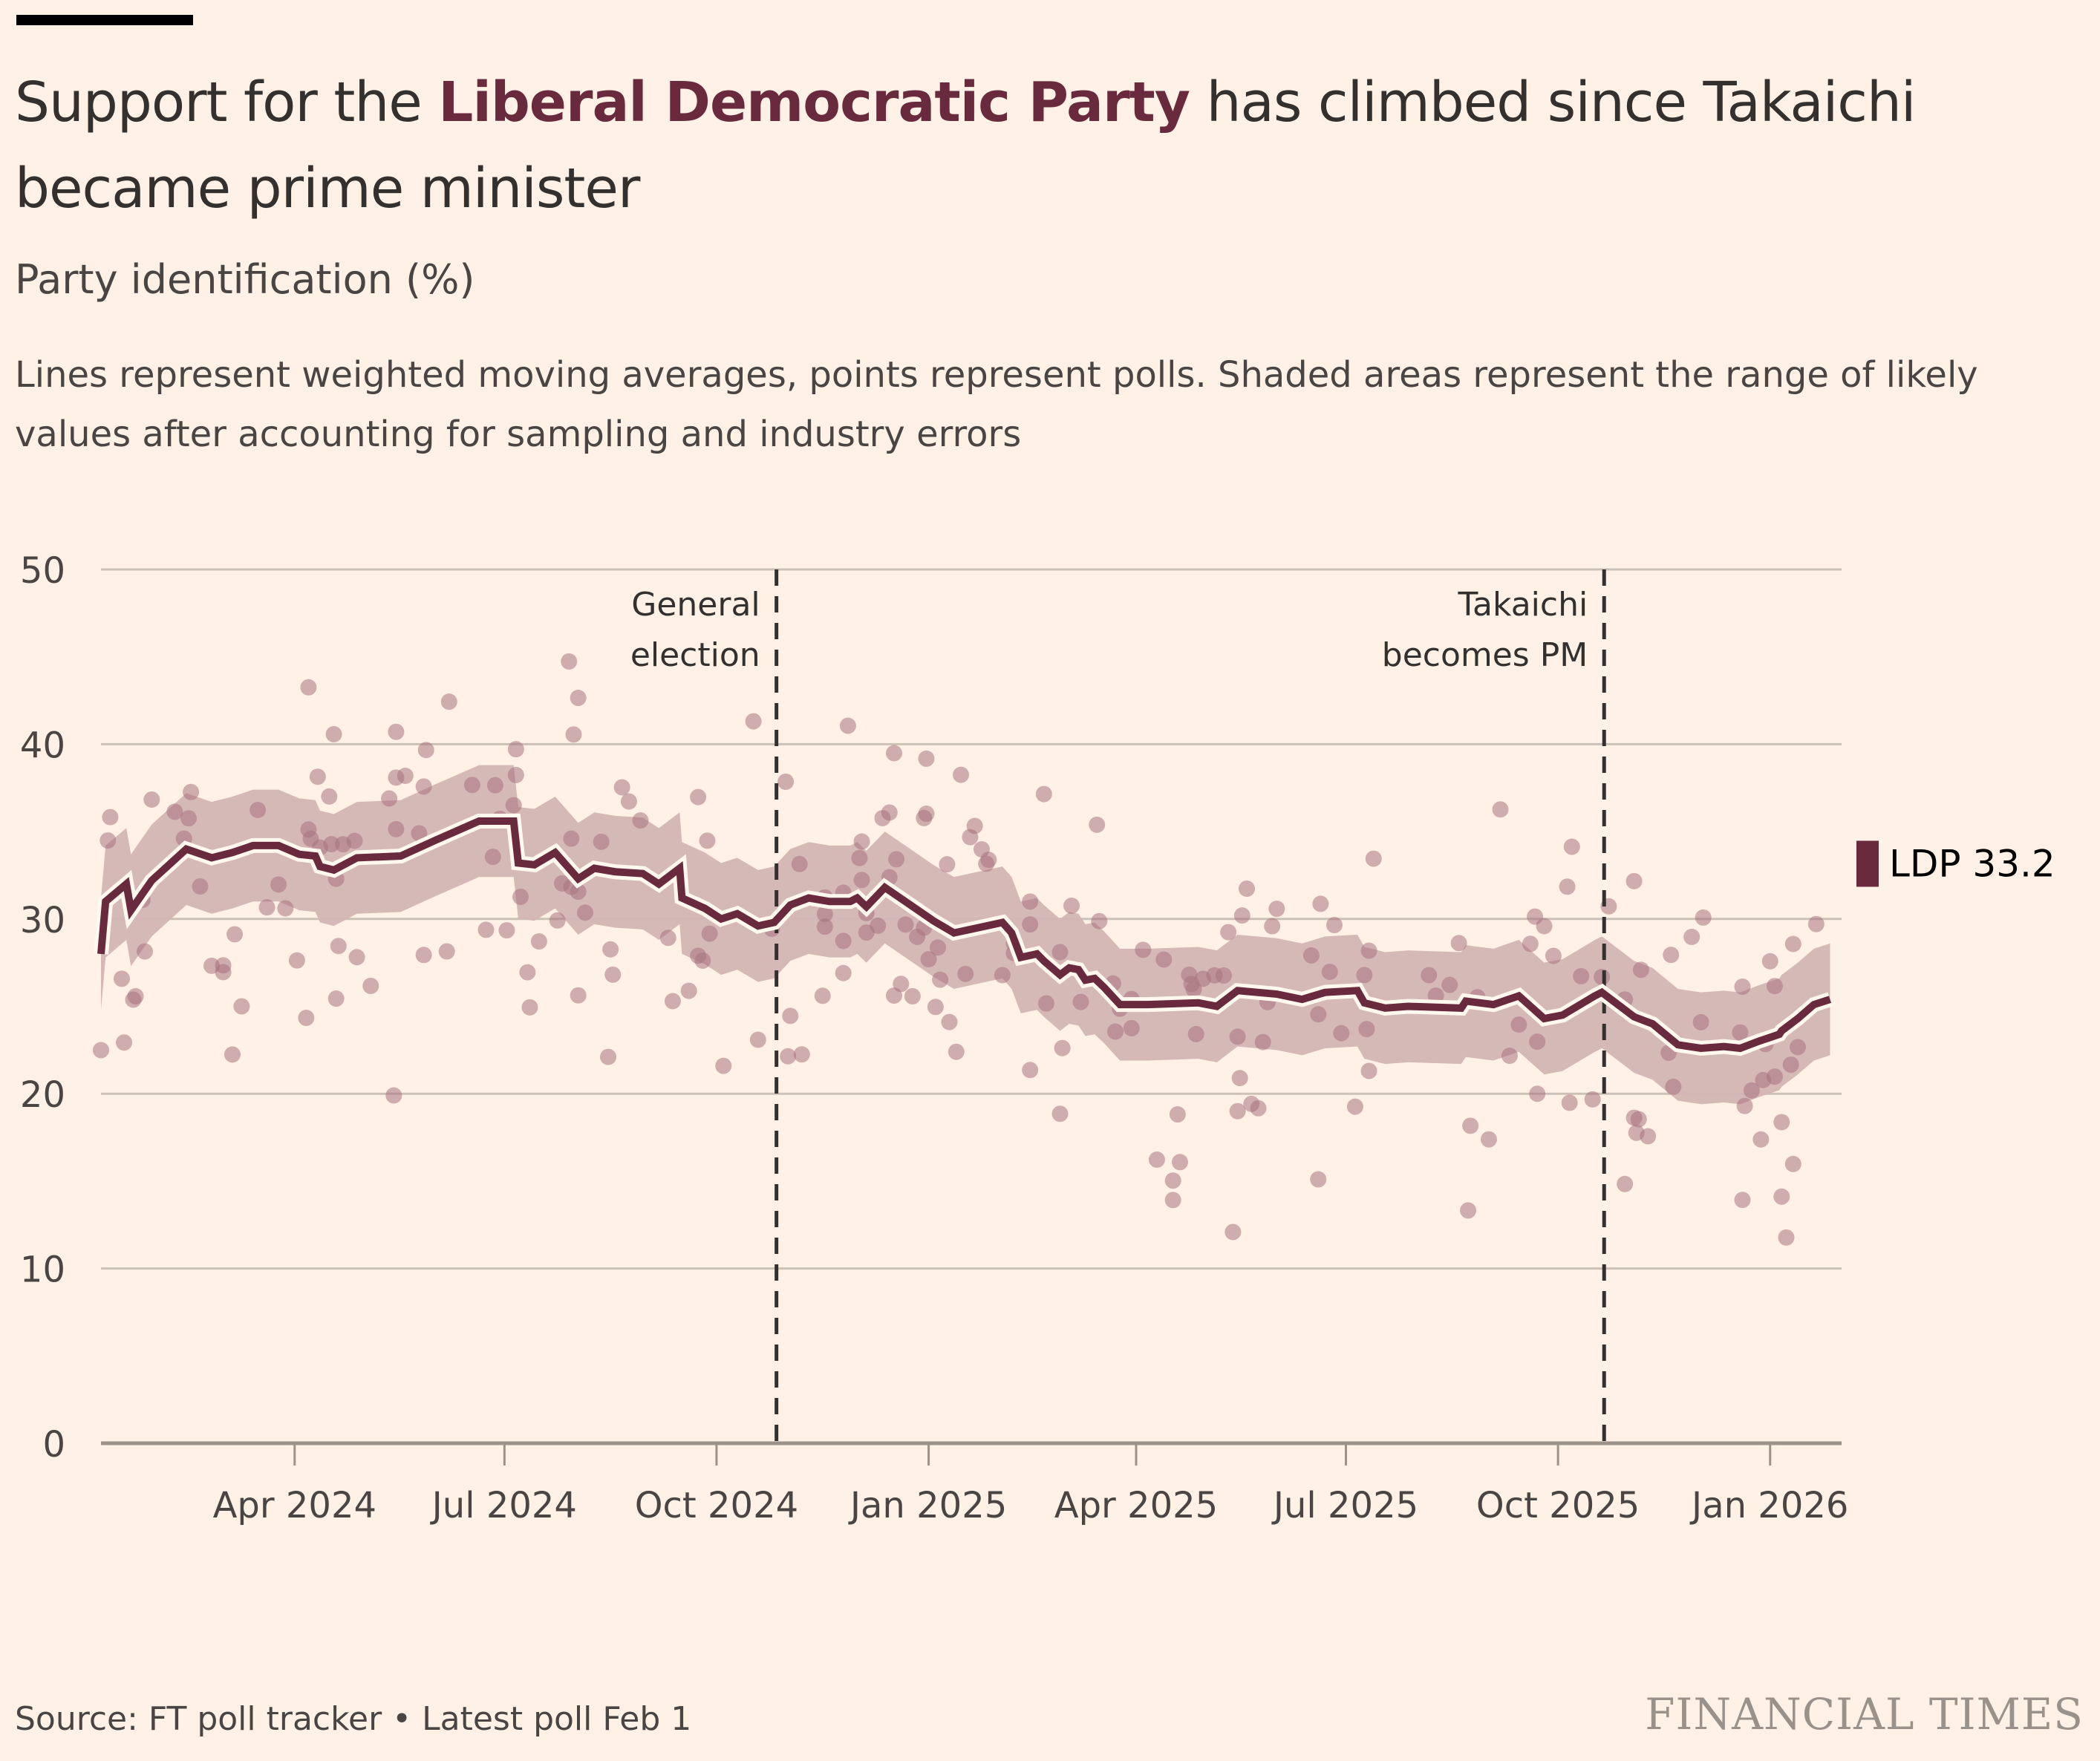 This screenshot has height=1761, width=2100. What do you see at coordinates (695, 655) in the screenshot?
I see `annotation-label: election` at bounding box center [695, 655].